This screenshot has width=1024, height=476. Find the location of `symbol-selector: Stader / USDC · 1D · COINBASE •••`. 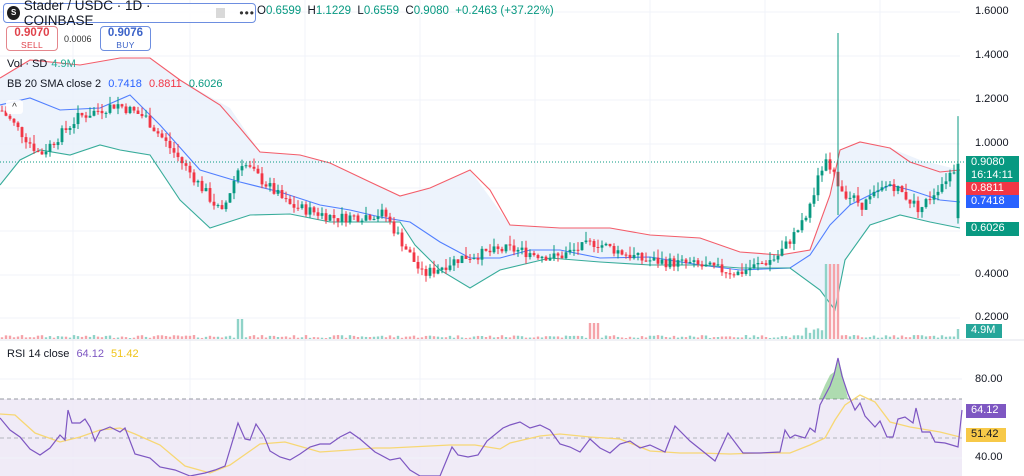

symbol-selector: Stader / USDC · 1D · COINBASE ••• is located at coordinates (129, 14).